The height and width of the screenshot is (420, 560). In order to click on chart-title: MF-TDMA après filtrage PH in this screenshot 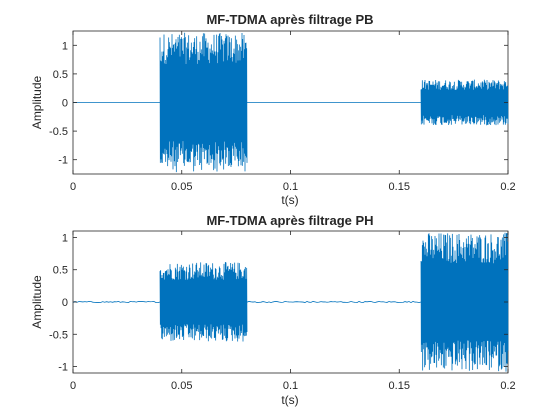, I will do `click(289, 220)`.